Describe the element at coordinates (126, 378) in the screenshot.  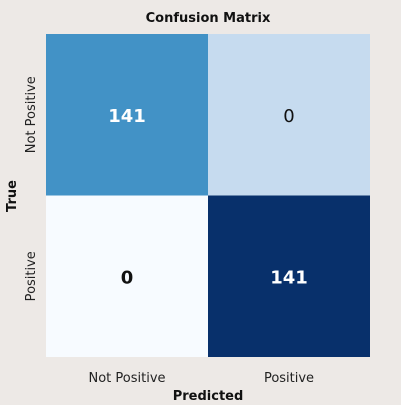
I see `x-tick-label: Not Positive` at that location.